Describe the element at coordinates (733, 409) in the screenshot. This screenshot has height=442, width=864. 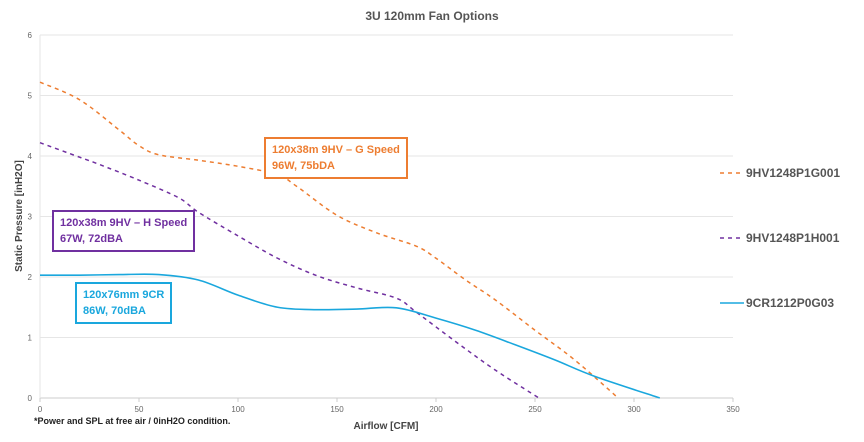
I see `x-tick-label: 350` at that location.